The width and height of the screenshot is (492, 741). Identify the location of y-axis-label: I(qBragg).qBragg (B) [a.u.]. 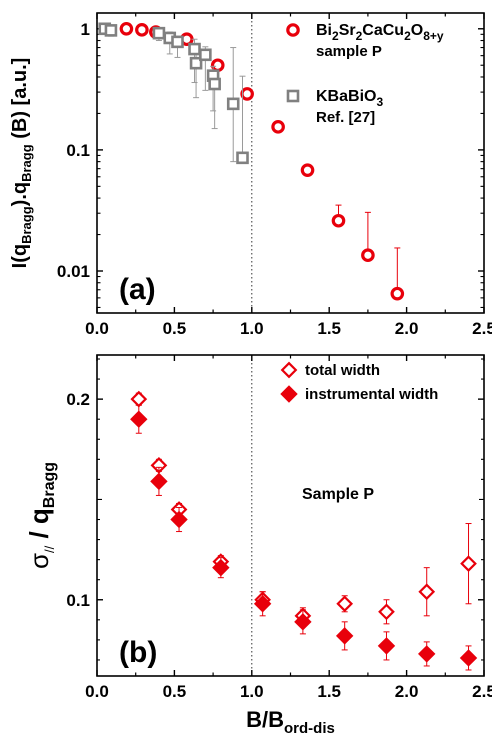
(21, 163).